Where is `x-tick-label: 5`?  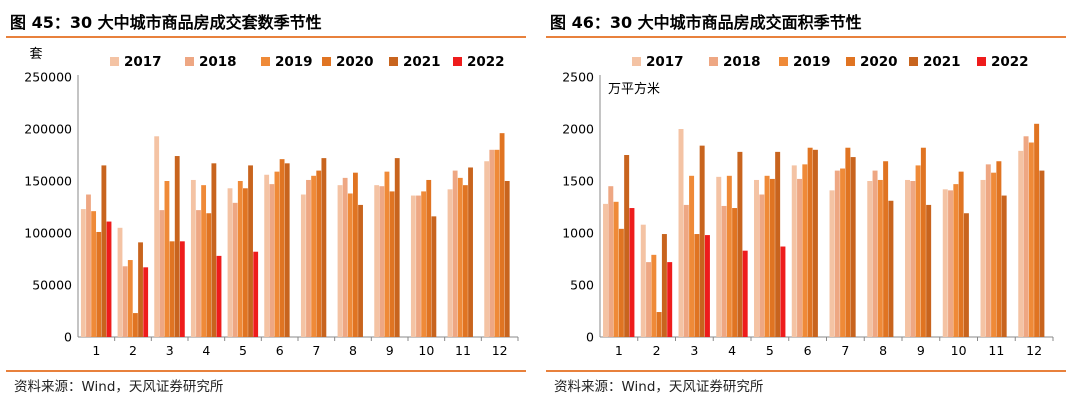
x-tick-label: 5 is located at coordinates (243, 350).